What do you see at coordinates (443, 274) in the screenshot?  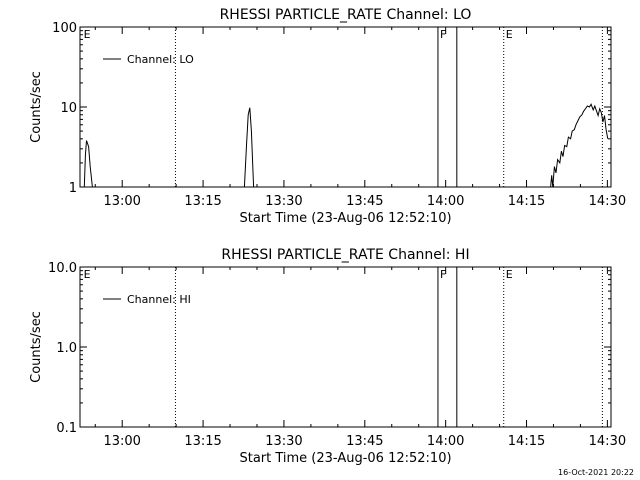 I see `panel-2-marker-label-3: F` at bounding box center [443, 274].